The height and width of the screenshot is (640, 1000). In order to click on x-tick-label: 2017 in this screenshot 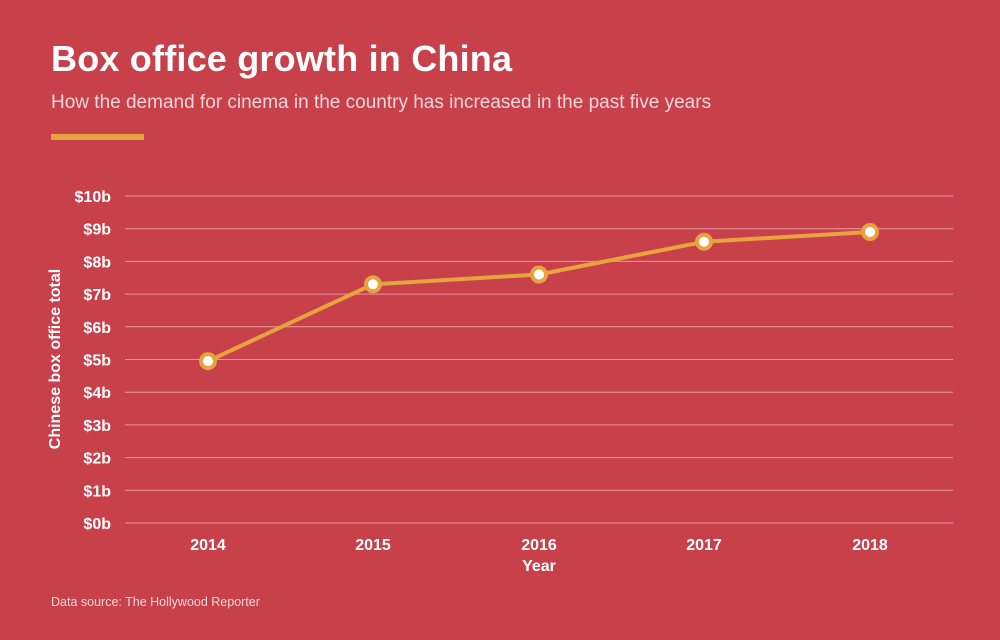, I will do `click(704, 545)`.